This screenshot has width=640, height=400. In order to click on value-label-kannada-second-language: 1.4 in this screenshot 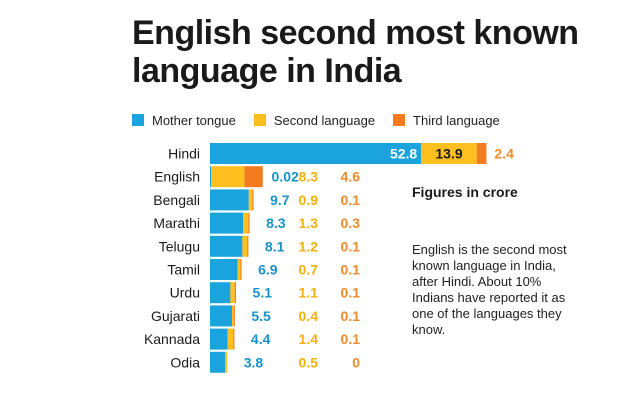, I will do `click(309, 339)`.